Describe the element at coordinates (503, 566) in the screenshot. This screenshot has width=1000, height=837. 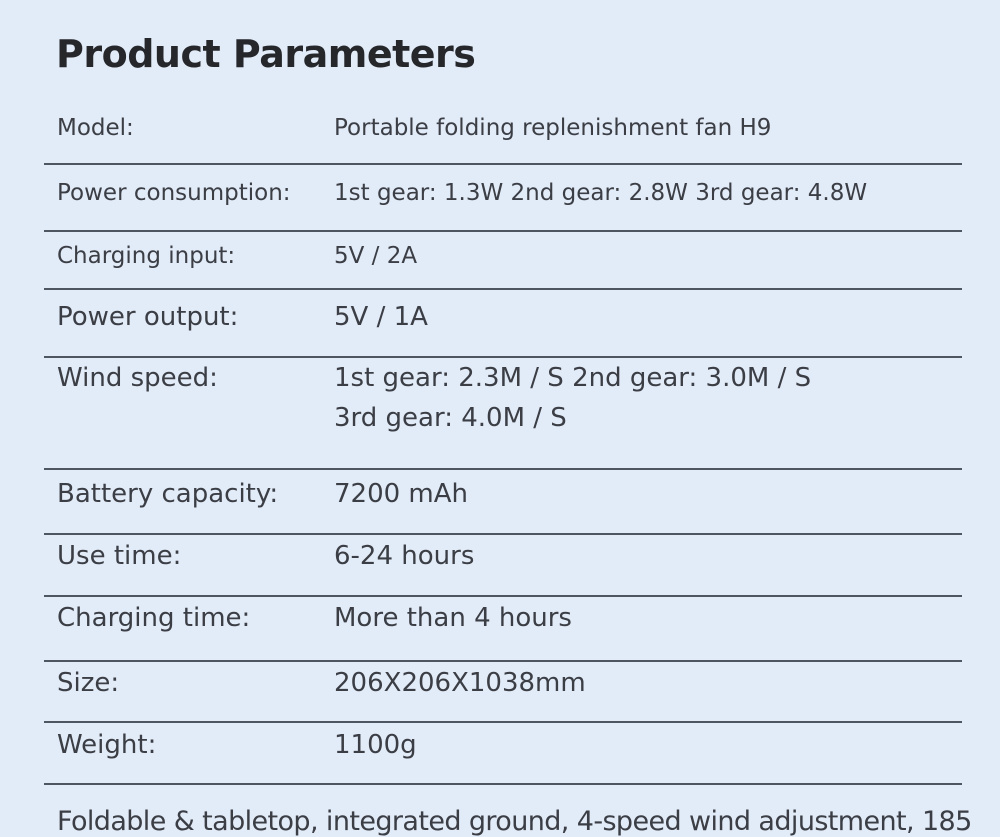
I see `table-row: Use time: 6-24 hours` at that location.